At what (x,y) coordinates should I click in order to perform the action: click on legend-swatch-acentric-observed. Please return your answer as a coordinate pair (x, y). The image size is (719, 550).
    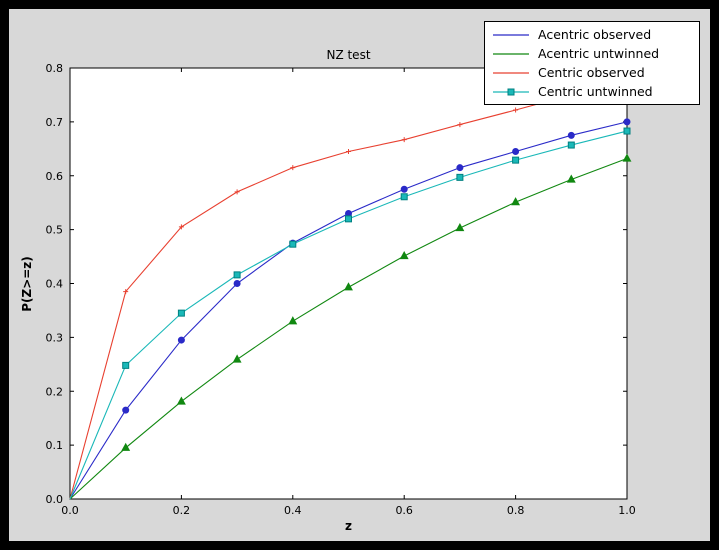
    Looking at the image, I should click on (511, 34).